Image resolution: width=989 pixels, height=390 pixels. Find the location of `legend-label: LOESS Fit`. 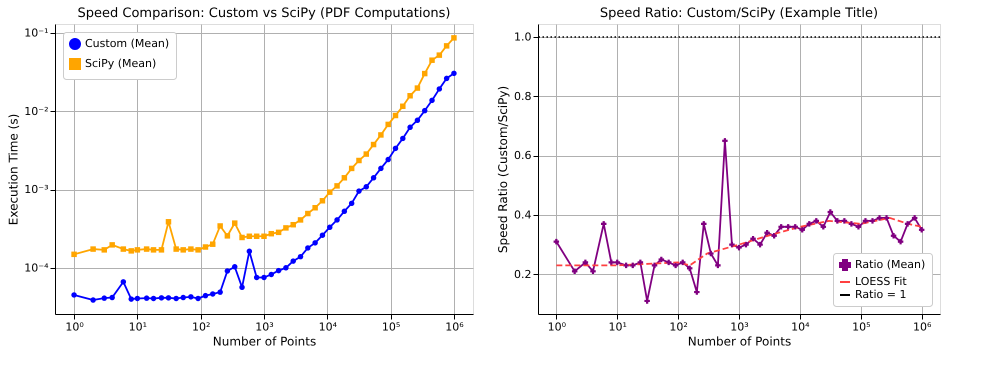

legend-label: LOESS Fit is located at coordinates (881, 281).